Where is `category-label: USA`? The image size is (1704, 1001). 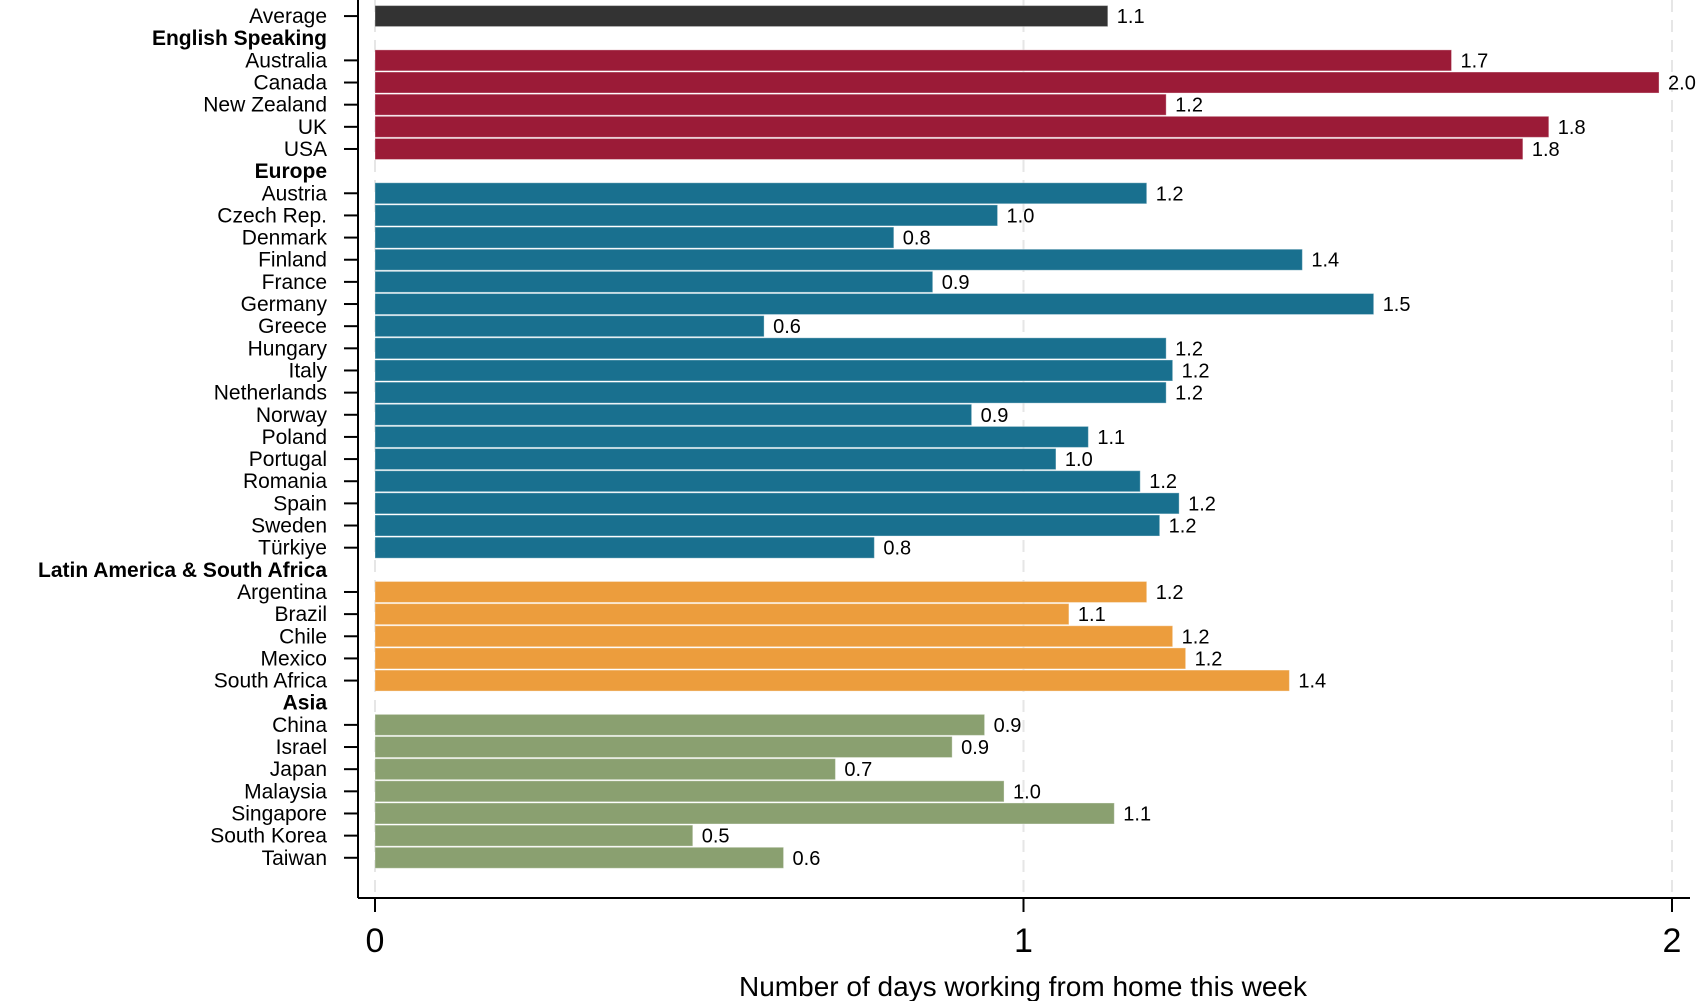
category-label: USA is located at coordinates (305, 149).